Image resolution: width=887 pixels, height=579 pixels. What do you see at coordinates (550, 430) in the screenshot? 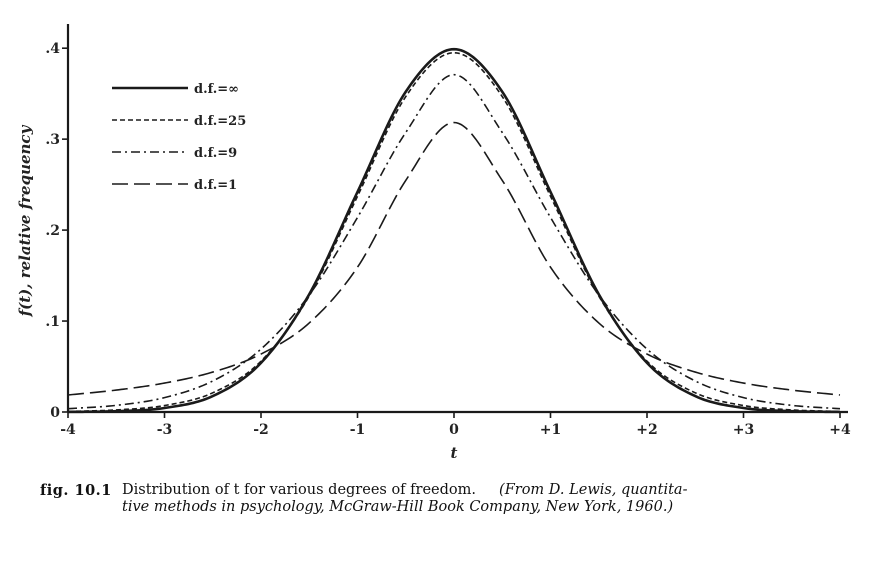
I see `x-tick-label: +1` at bounding box center [550, 430].